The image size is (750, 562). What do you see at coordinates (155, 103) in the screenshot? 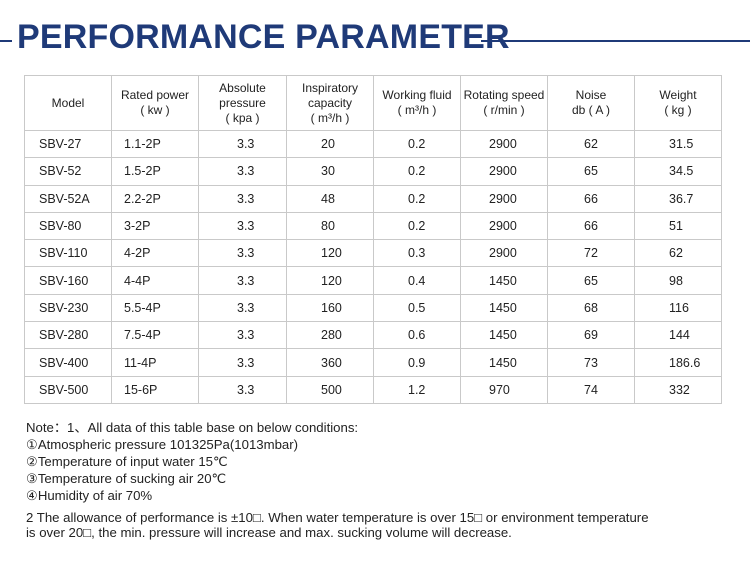
I see `column-header: Rated power( kw )` at bounding box center [155, 103].